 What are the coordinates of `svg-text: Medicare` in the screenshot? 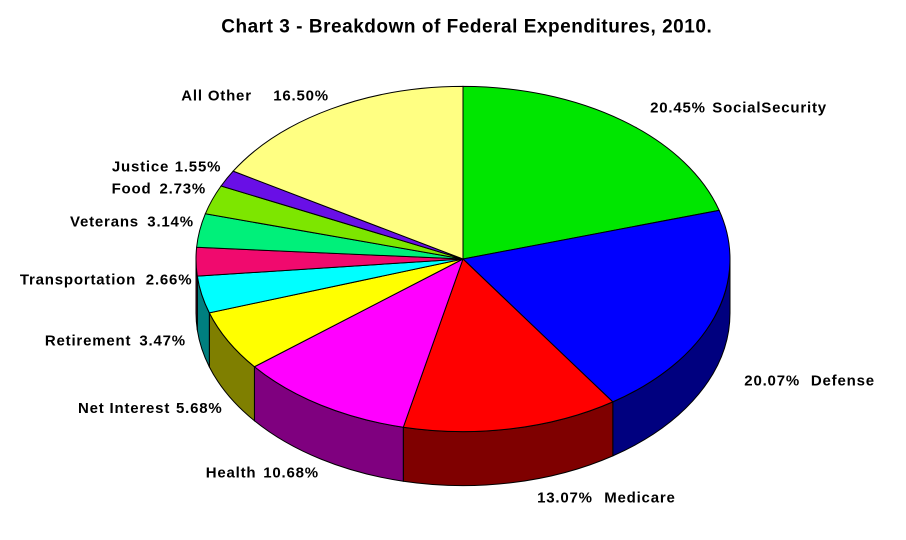 It's located at (639, 498).